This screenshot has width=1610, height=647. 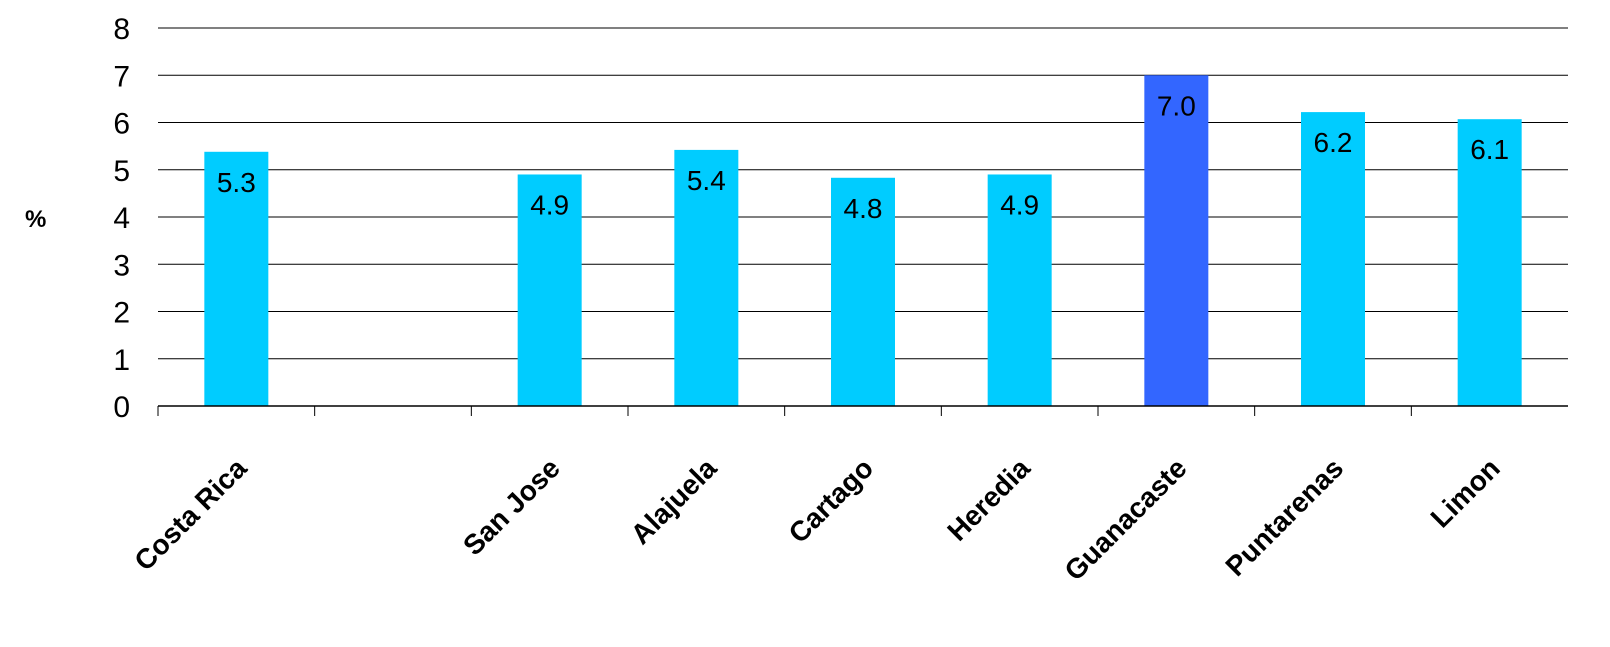 I want to click on x-category-label: Cartago, so click(x=831, y=500).